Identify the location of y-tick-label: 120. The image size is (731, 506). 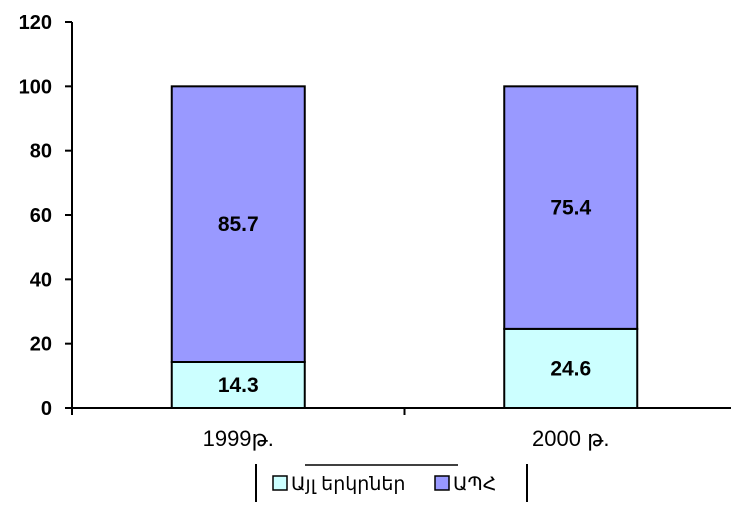
(35, 23).